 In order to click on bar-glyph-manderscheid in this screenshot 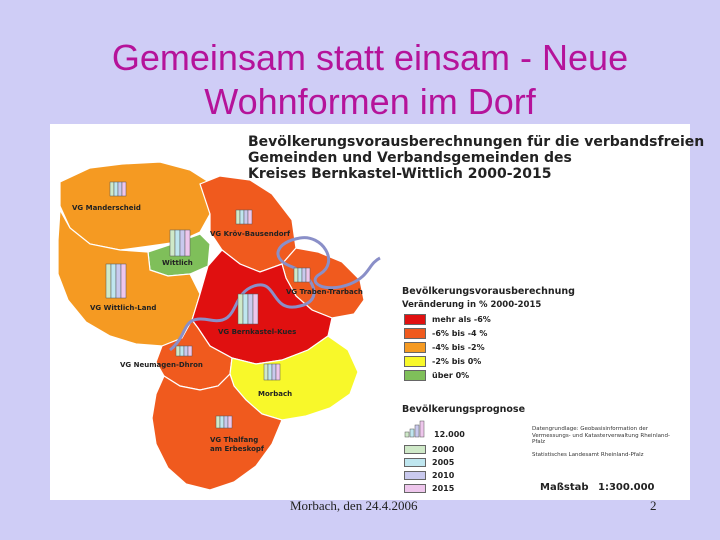, I will do `click(118, 189)`.